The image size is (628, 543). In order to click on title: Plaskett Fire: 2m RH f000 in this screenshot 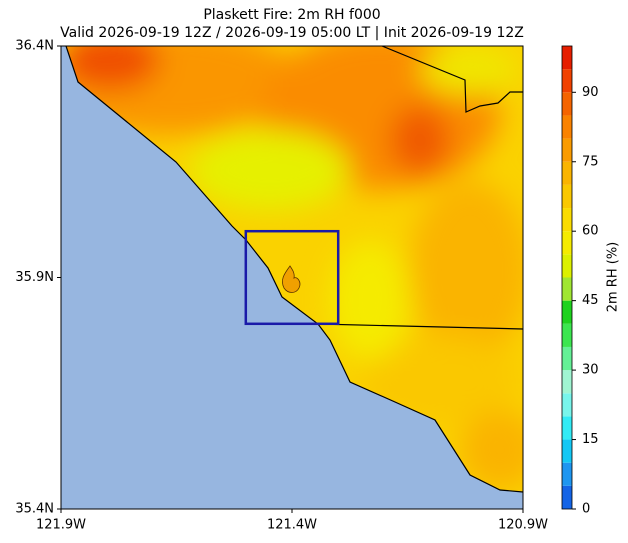, I will do `click(291, 15)`.